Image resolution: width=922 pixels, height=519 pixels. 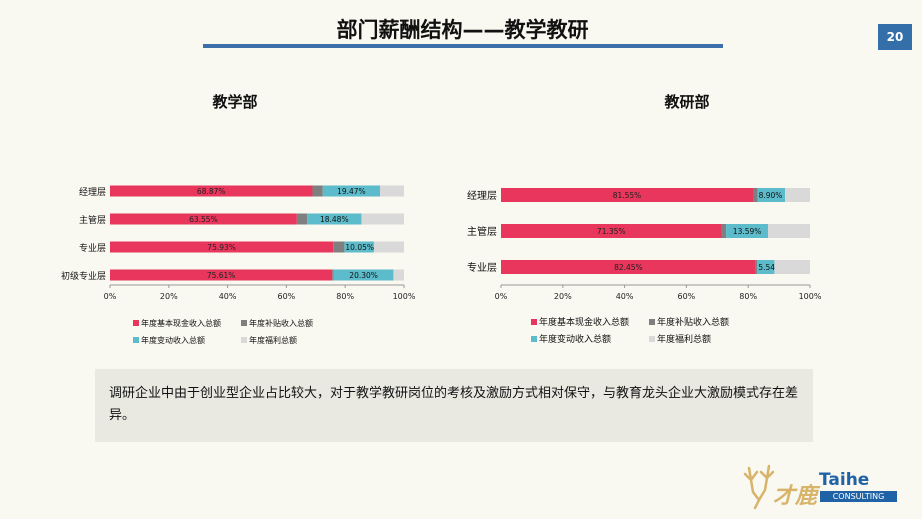 I want to click on bar-data-label: 68.87%, so click(x=211, y=191).